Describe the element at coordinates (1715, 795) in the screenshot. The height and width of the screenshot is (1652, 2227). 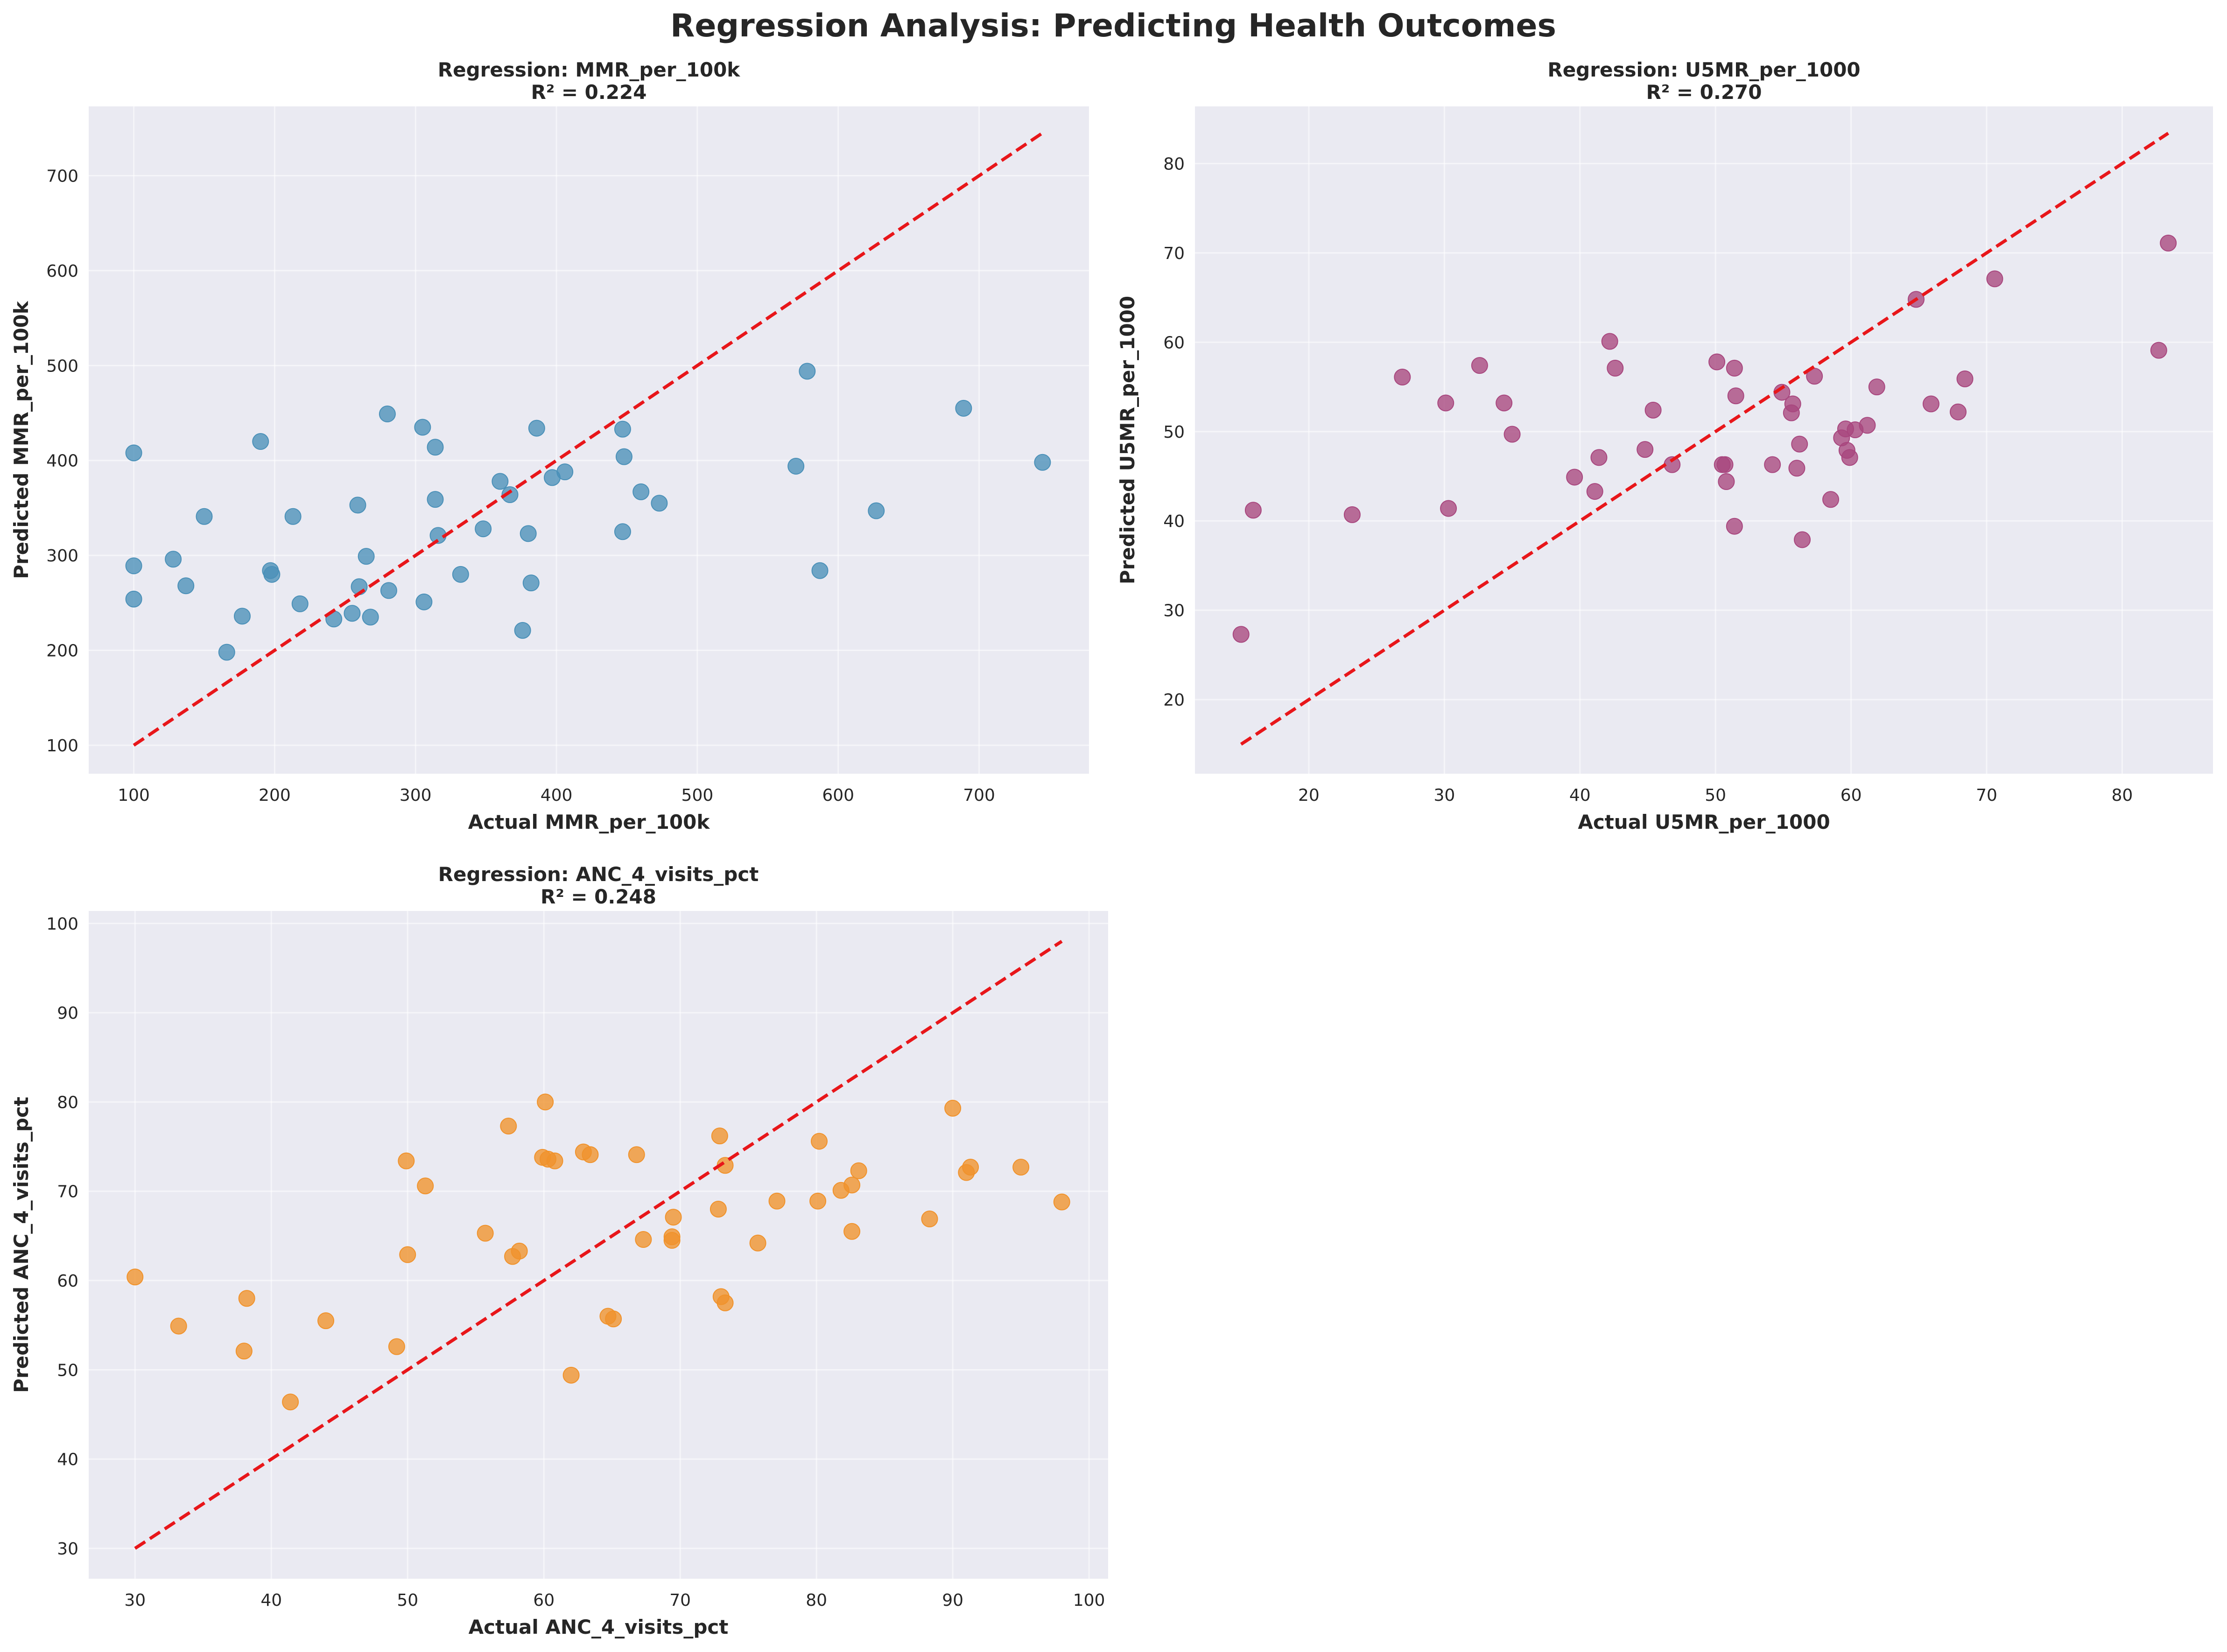
I see `x-tick-label: 50` at that location.